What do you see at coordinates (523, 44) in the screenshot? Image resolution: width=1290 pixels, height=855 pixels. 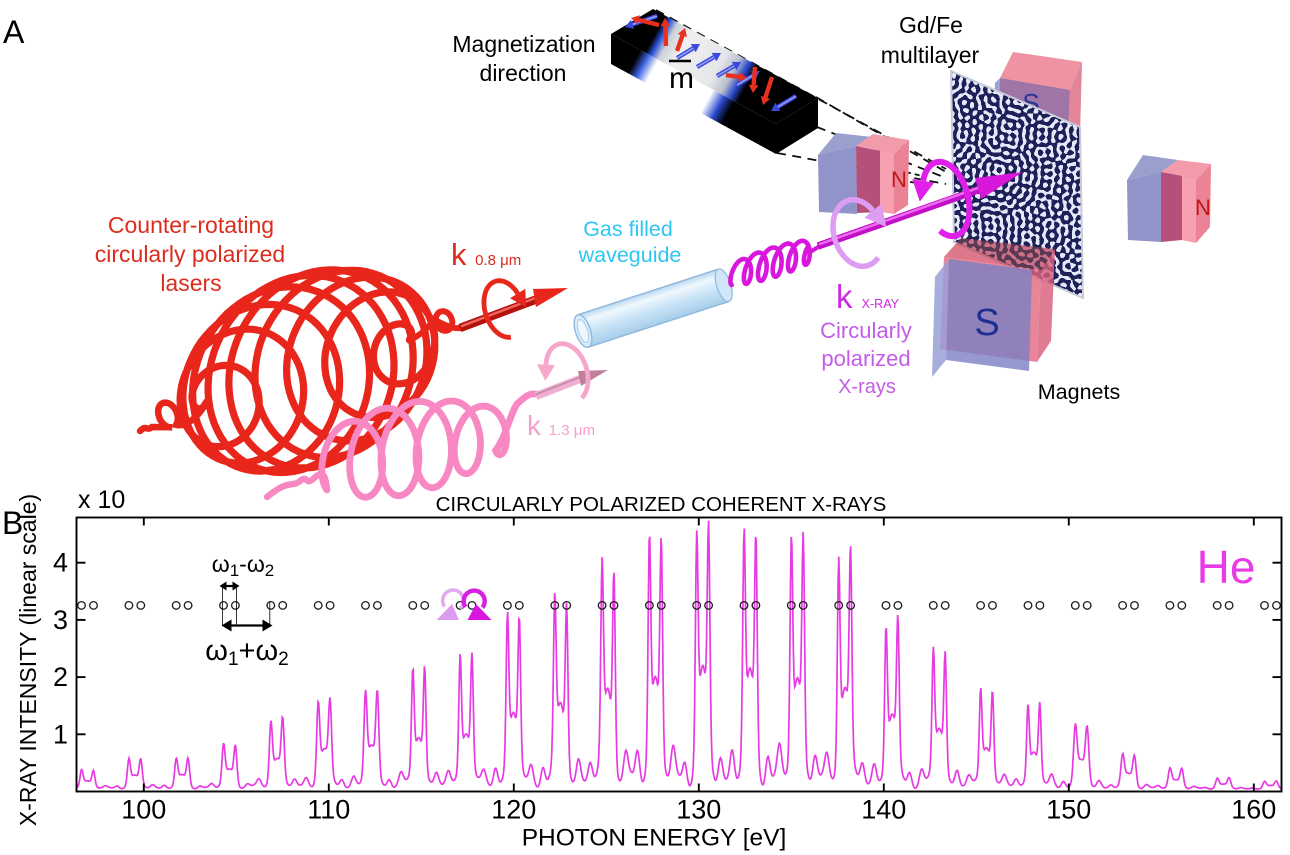 I see `svg-text: Magnetization` at bounding box center [523, 44].